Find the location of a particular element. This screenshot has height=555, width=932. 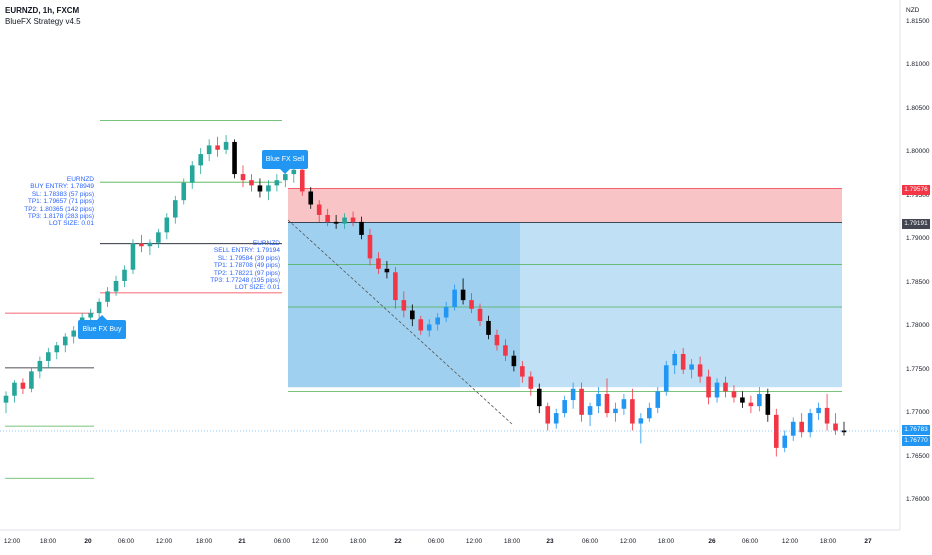

time-tick-label: 12:00 is located at coordinates (628, 541).